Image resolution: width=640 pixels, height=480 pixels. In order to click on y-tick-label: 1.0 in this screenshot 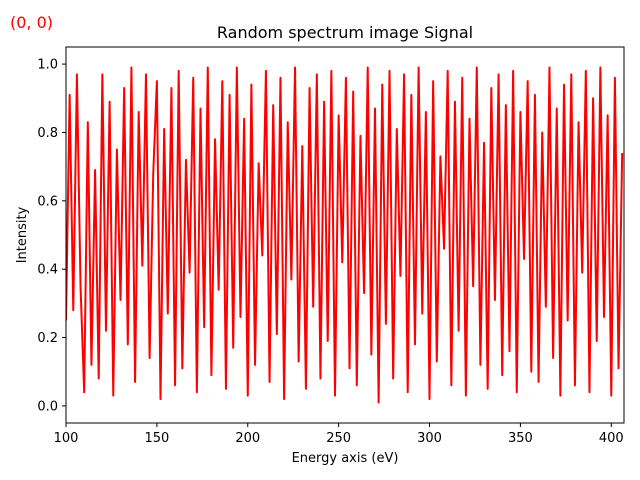, I will do `click(47, 65)`.